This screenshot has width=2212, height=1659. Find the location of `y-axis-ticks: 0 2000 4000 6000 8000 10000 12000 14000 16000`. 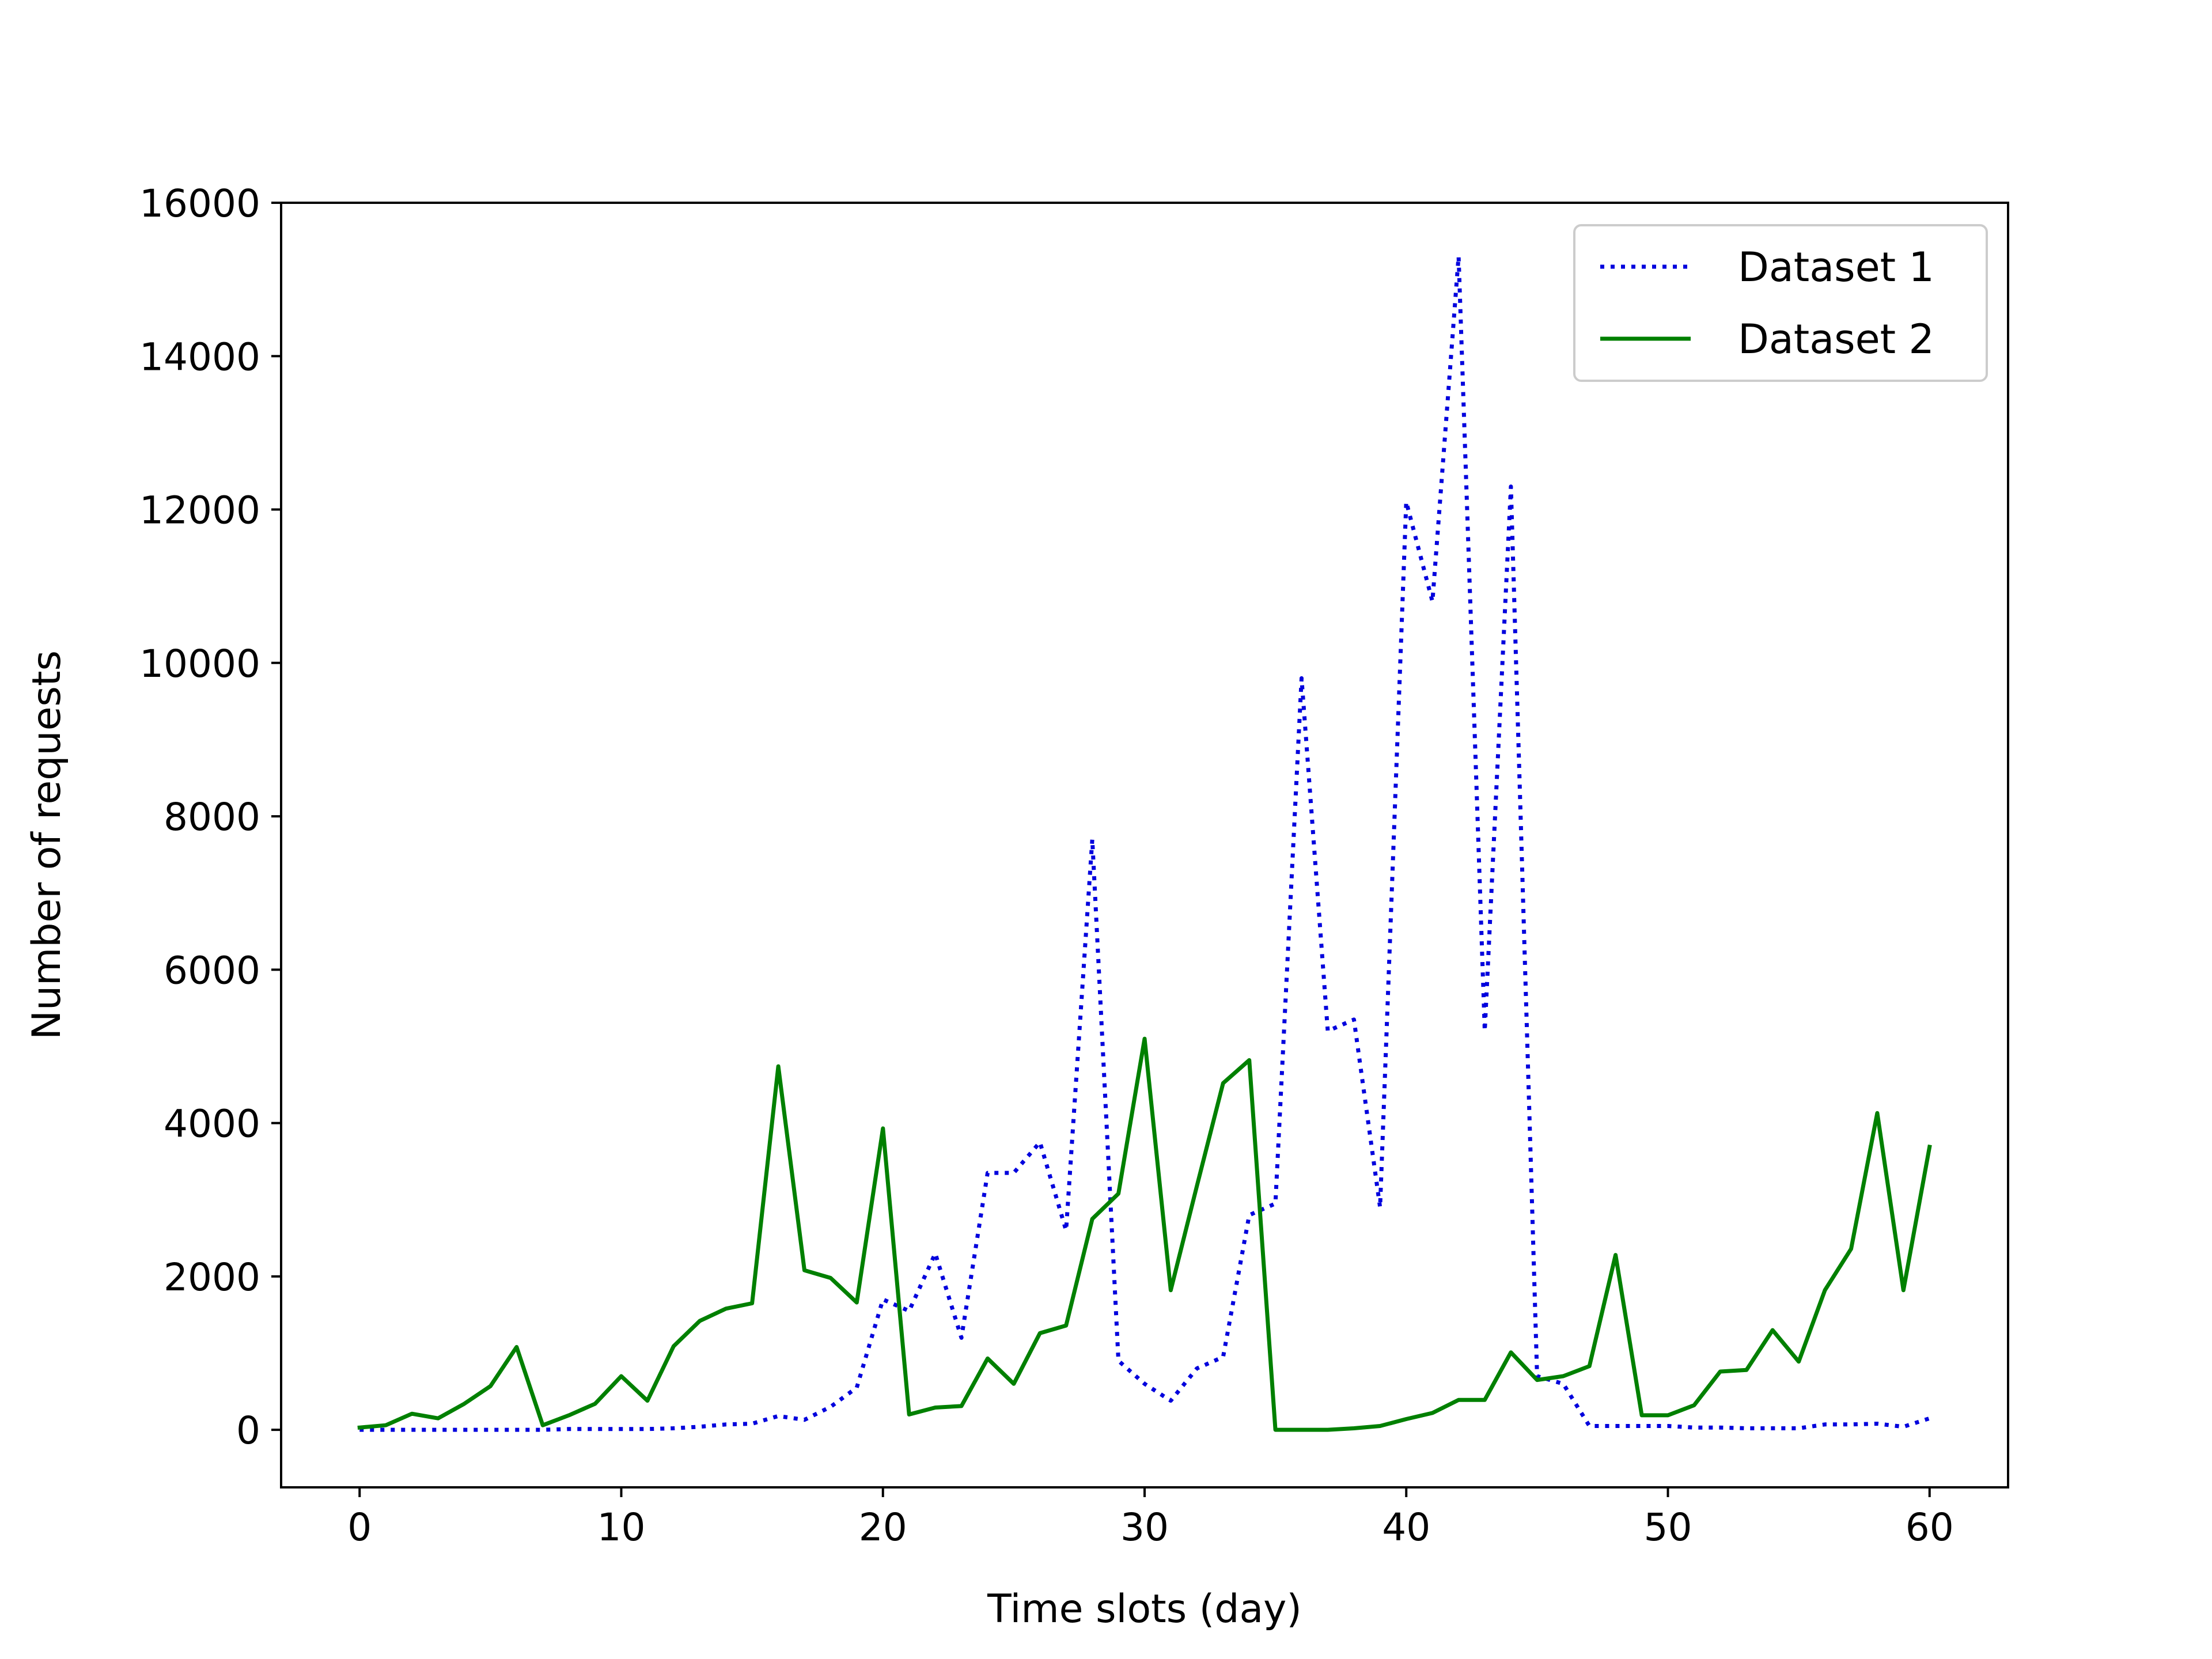

y-axis-ticks: 0 2000 4000 6000 8000 10000 12000 14000 16000 is located at coordinates (210, 817).